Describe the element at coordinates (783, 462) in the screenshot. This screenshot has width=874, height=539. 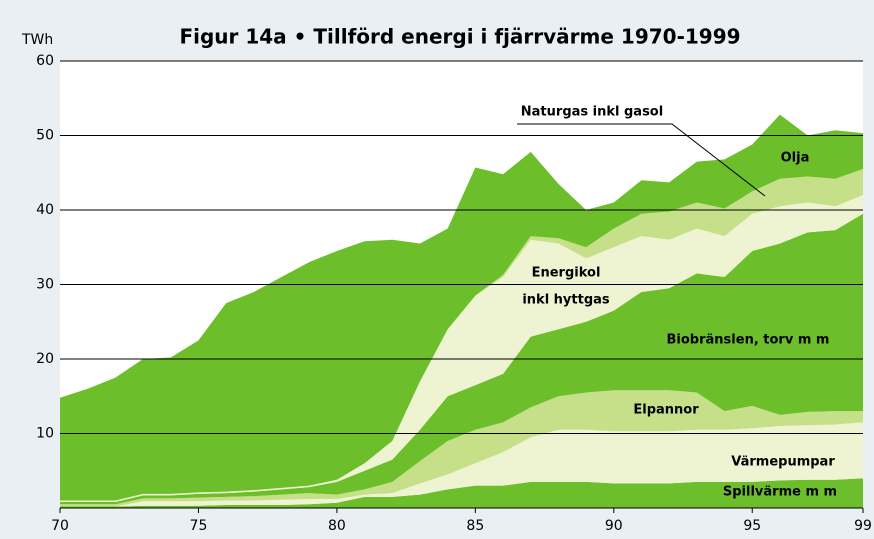
I see `annotation: Värmepumpar` at that location.